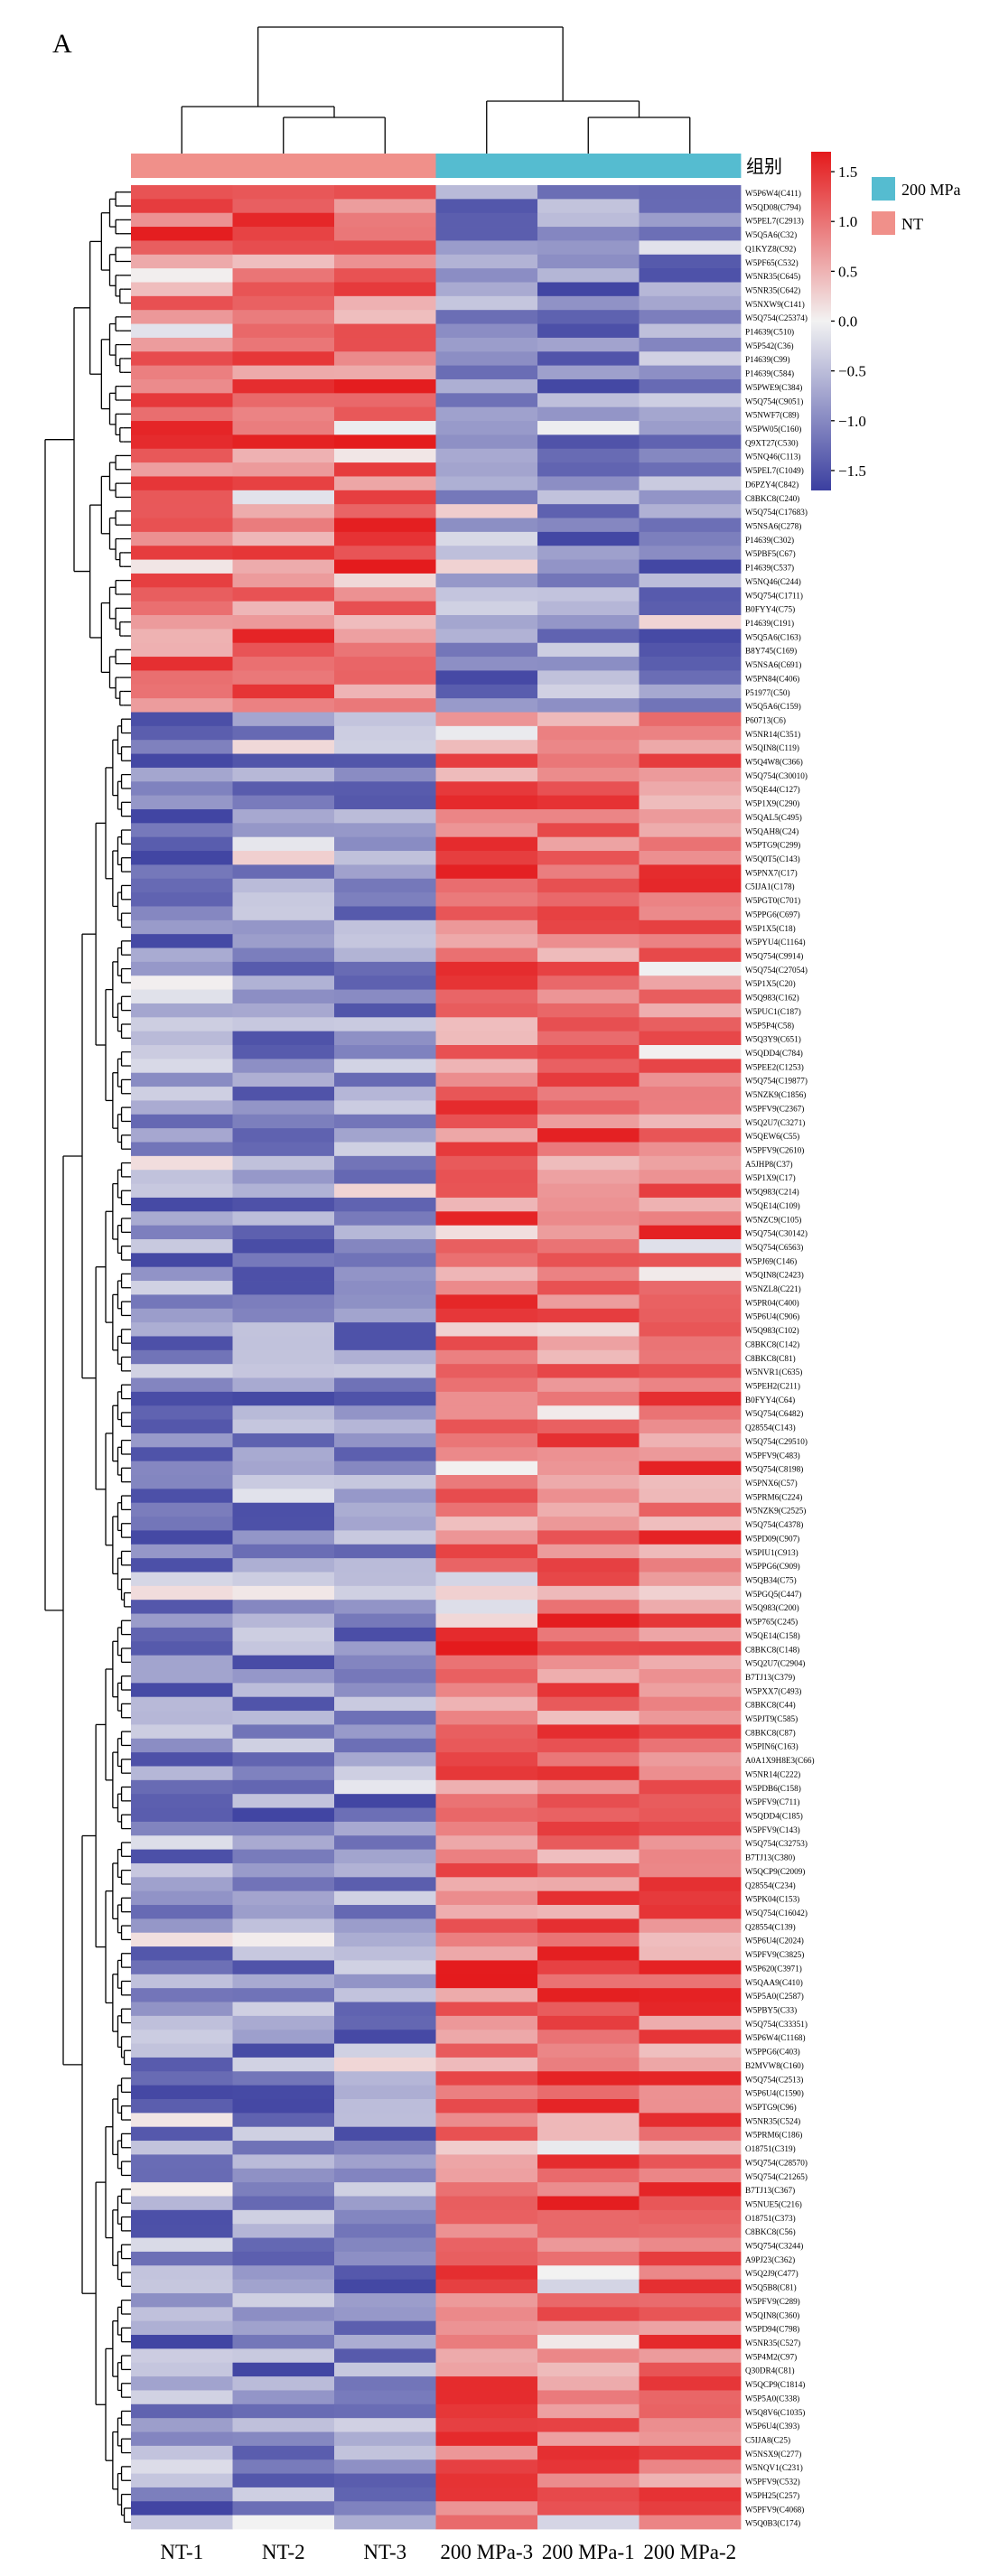  Describe the element at coordinates (769, 1164) in the screenshot. I see `row-label: A5JHP8(C37)` at that location.